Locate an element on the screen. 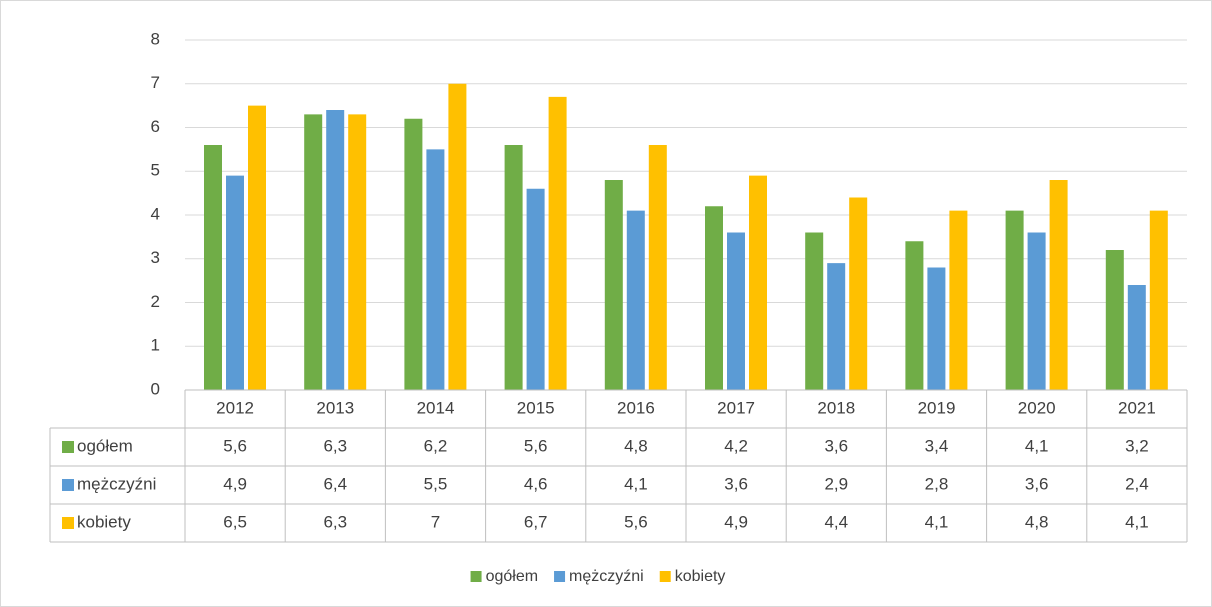 The image size is (1212, 607). table-row-label: mężczyźni is located at coordinates (116, 483).